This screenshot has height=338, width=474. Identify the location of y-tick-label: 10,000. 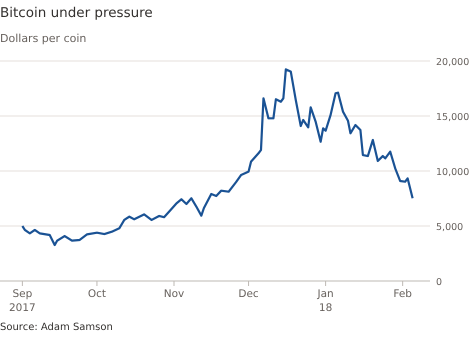
(453, 172).